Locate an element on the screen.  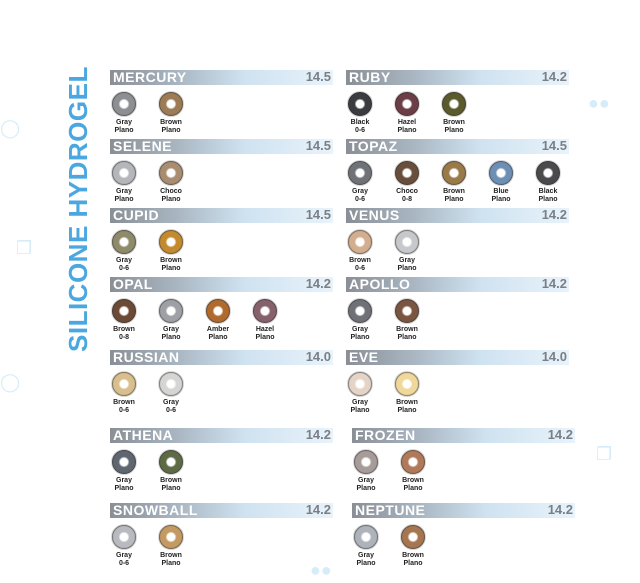
section-header: RUBY 14.2 is located at coordinates (457, 77).